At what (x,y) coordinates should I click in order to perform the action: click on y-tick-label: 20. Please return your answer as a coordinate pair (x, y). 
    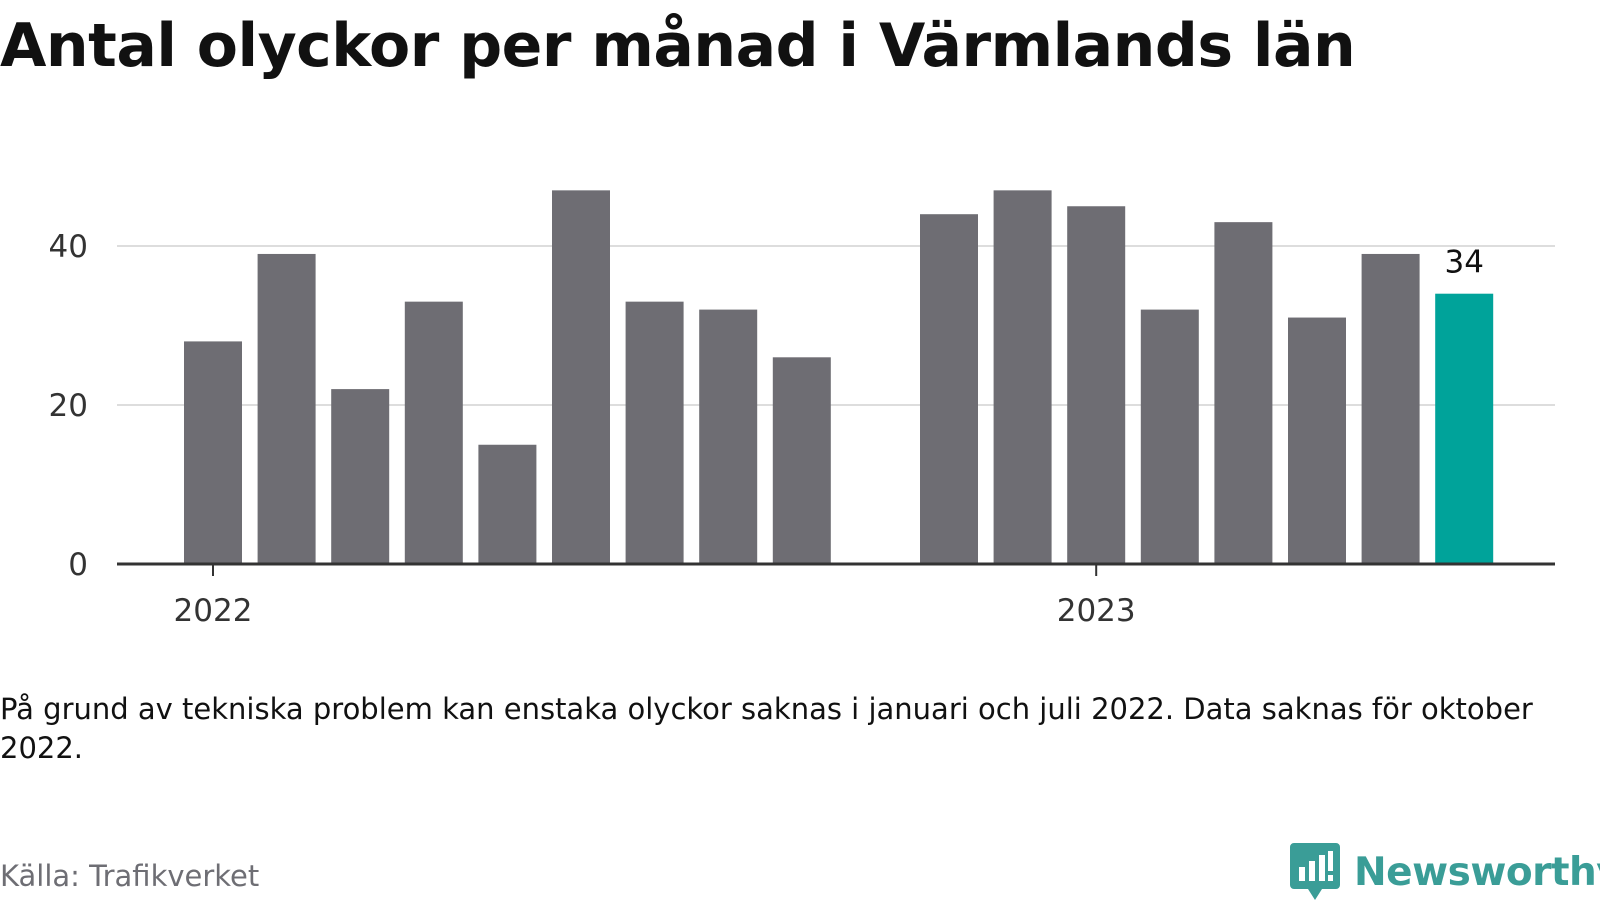
    Looking at the image, I should click on (68, 406).